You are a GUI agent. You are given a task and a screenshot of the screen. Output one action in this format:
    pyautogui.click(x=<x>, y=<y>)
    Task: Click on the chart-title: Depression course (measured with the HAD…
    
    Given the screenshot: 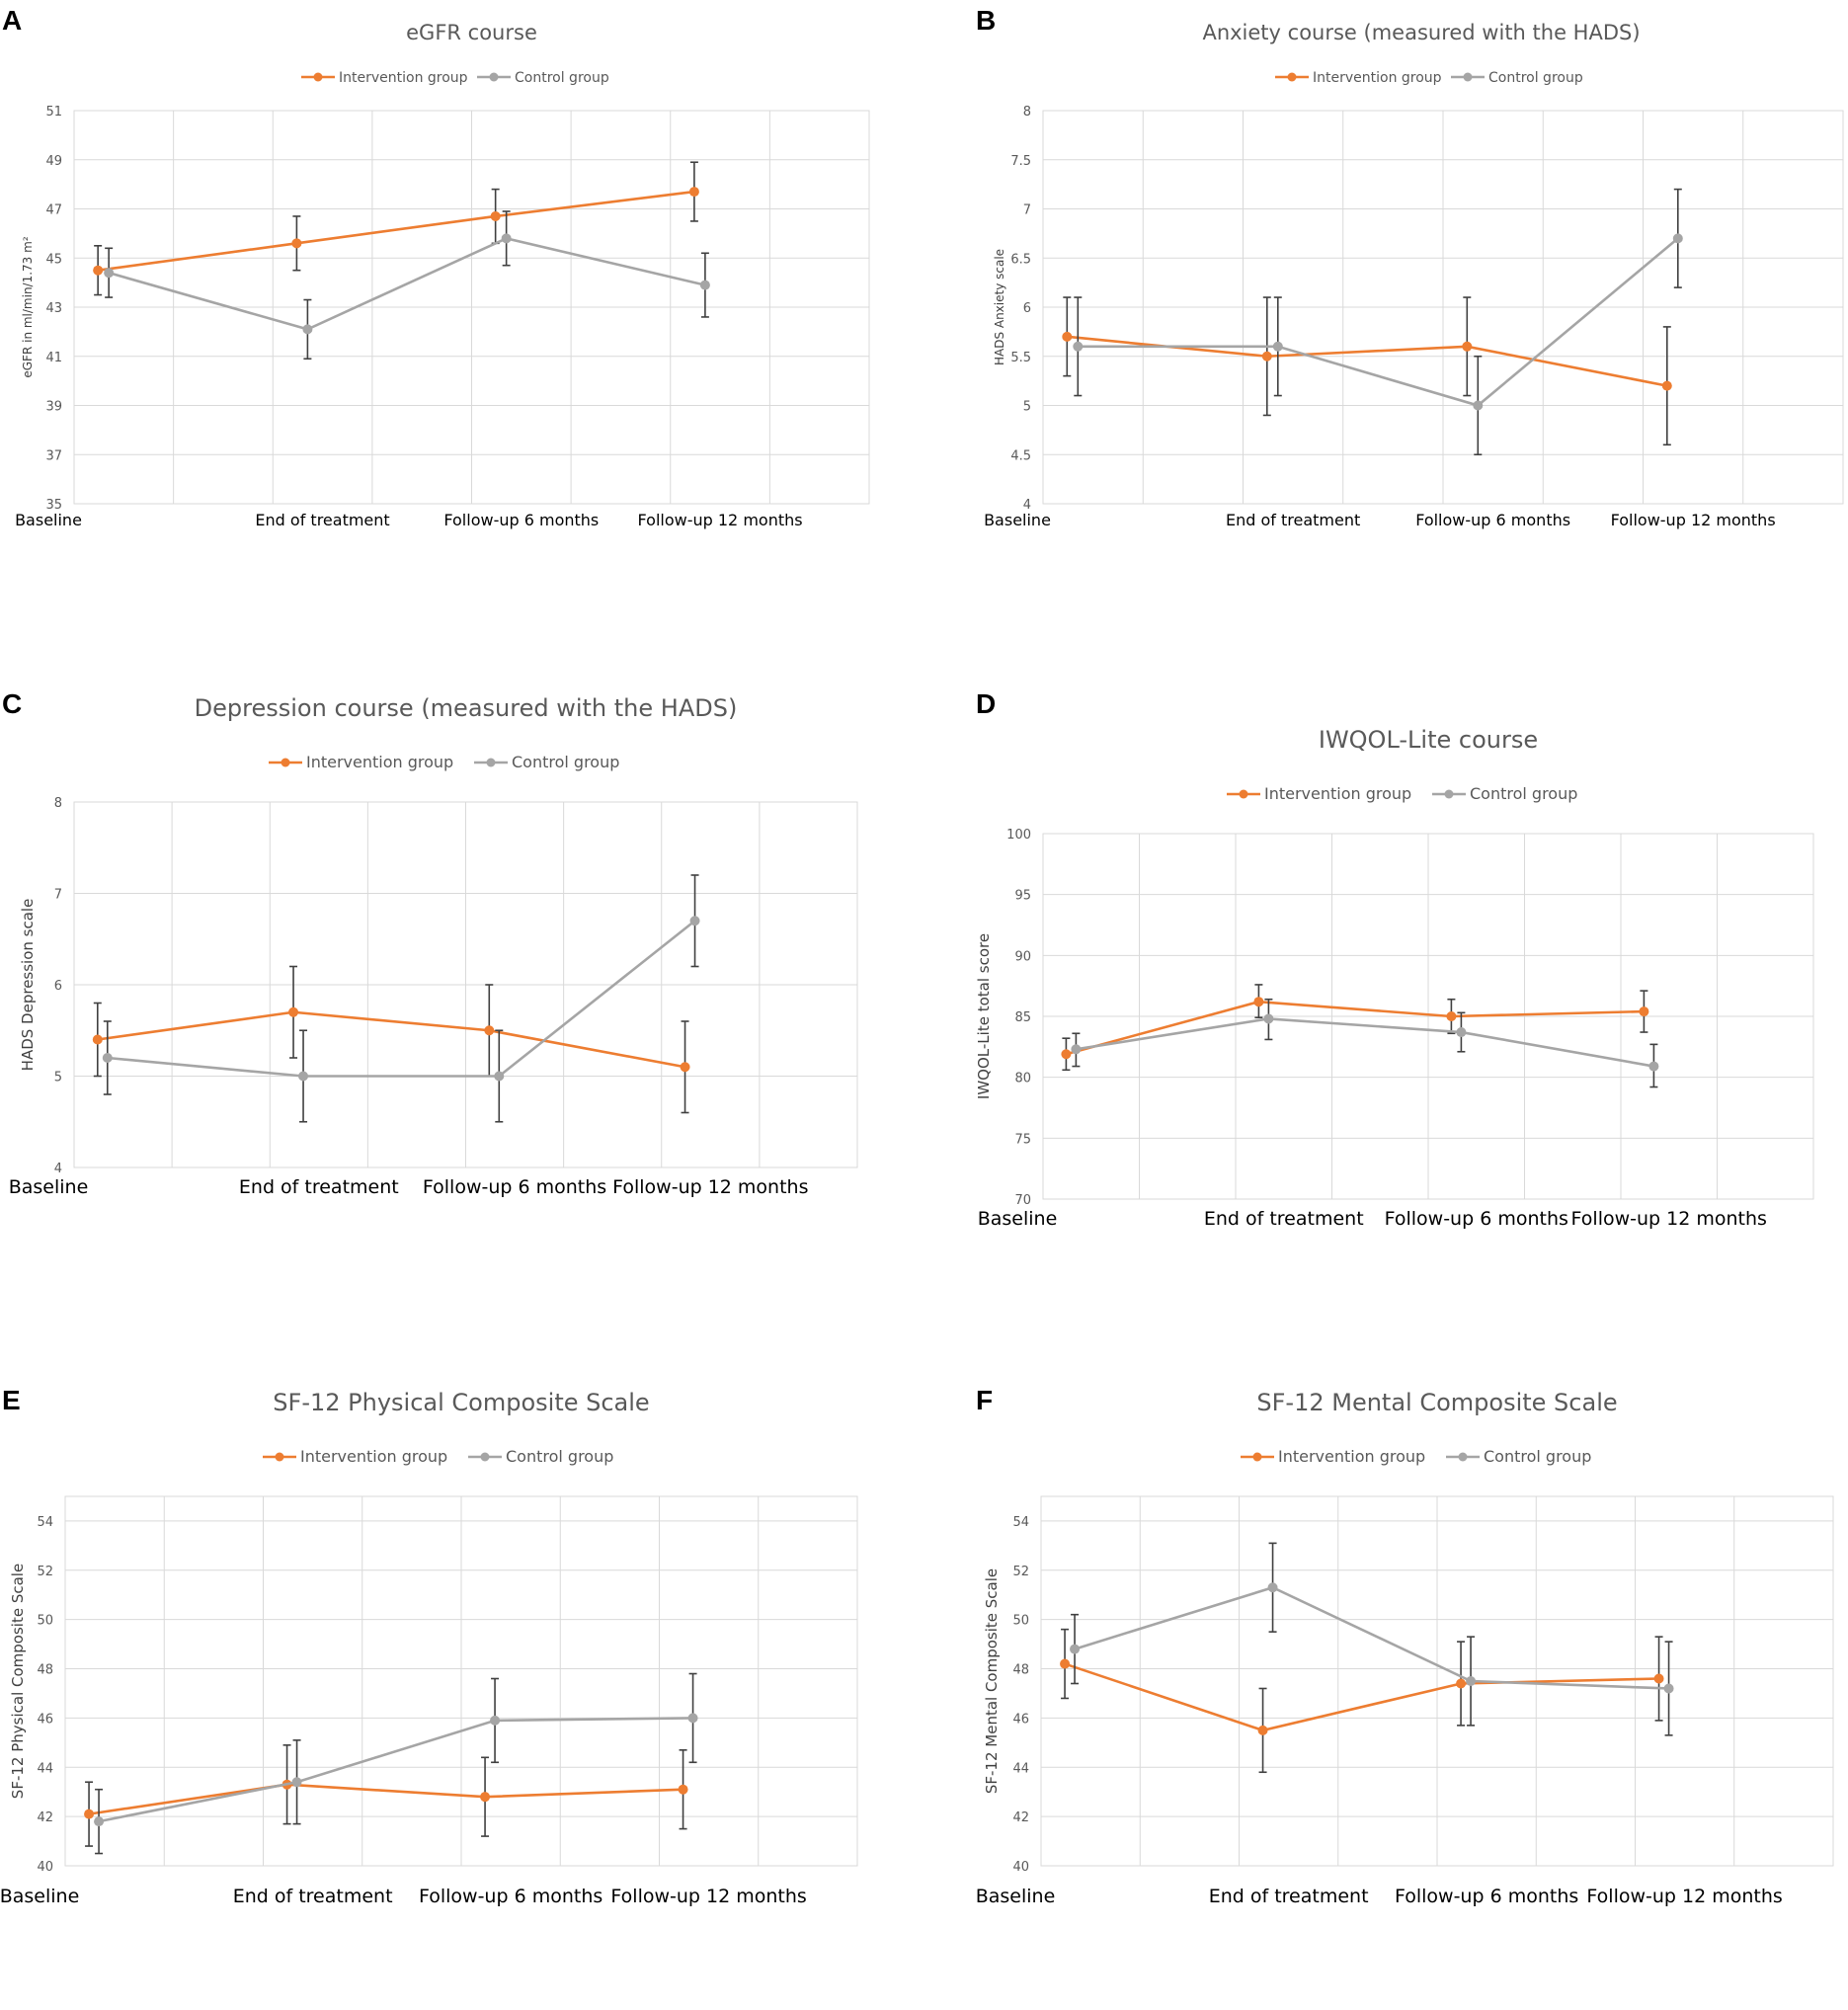 What is the action you would take?
    pyautogui.click(x=467, y=708)
    